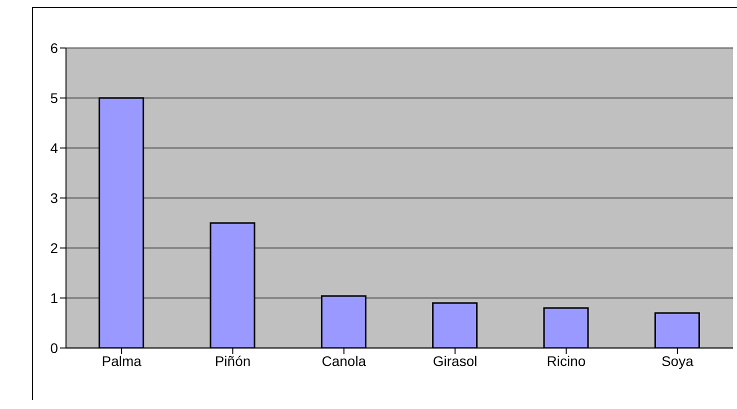  What do you see at coordinates (344, 360) in the screenshot?
I see `x-tick-label: Canola` at bounding box center [344, 360].